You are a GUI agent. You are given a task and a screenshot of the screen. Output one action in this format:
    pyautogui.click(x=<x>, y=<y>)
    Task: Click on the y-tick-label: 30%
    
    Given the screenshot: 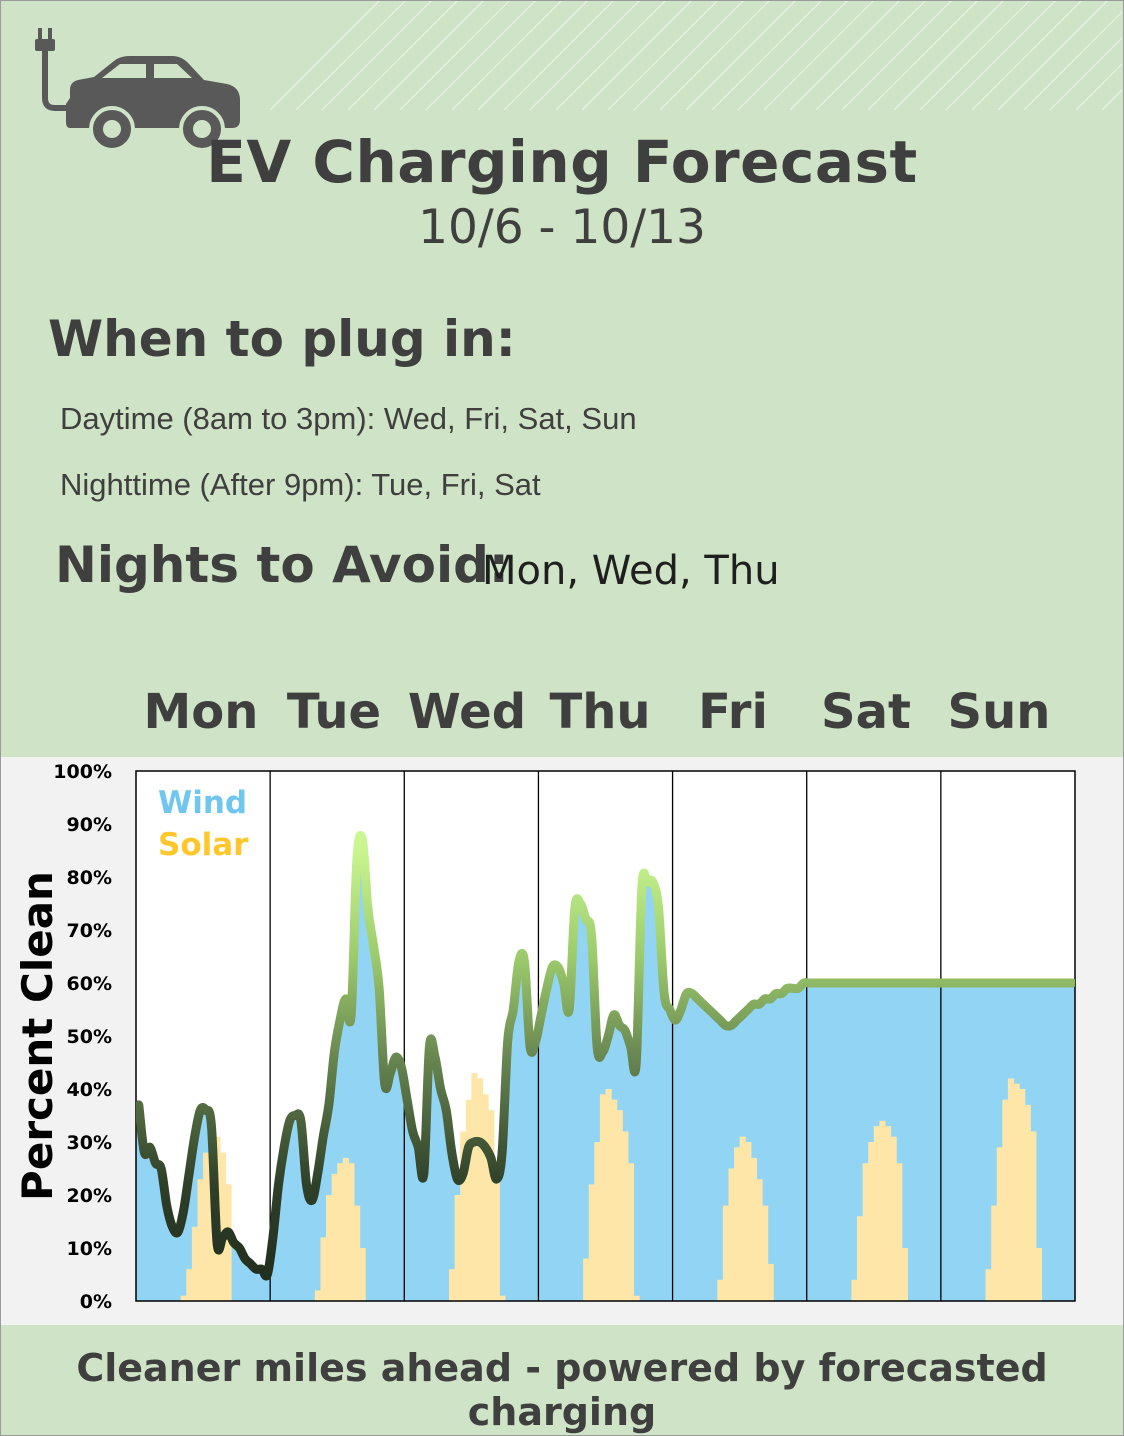 What is the action you would take?
    pyautogui.click(x=89, y=1143)
    